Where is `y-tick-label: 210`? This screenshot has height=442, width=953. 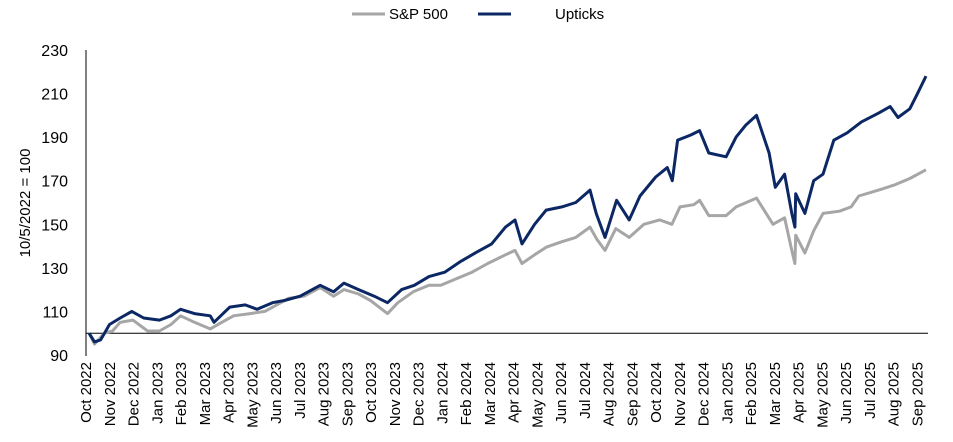 y-tick-label: 210 is located at coordinates (54, 95).